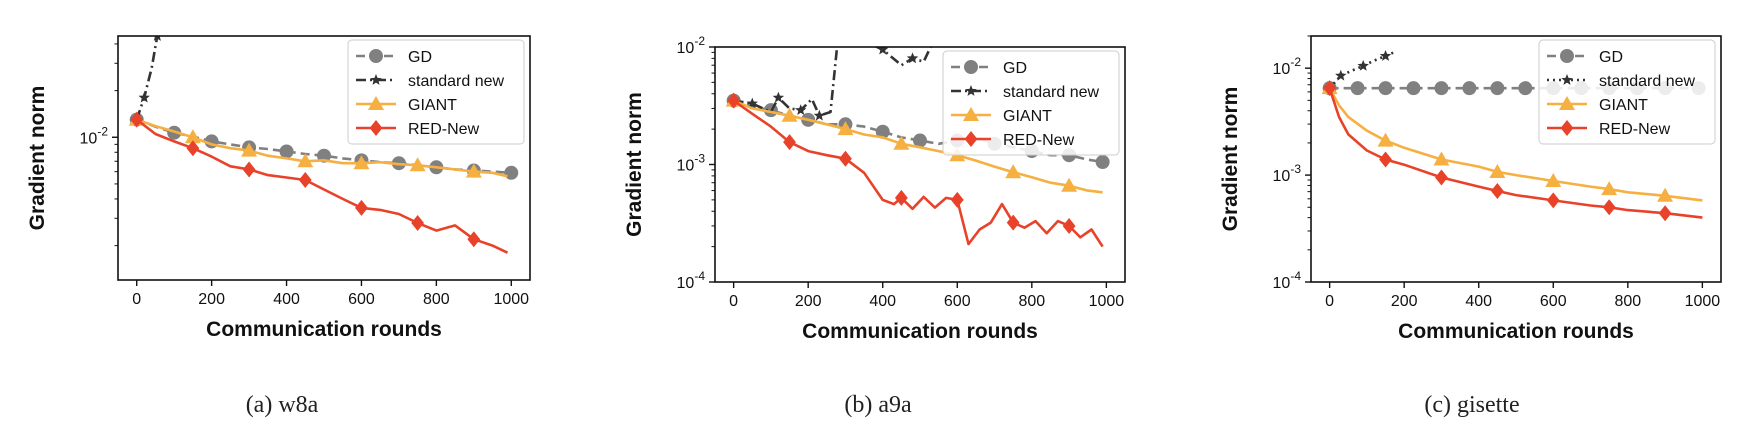 The image size is (1752, 427). I want to click on series-line-giant, so click(1515, 144).